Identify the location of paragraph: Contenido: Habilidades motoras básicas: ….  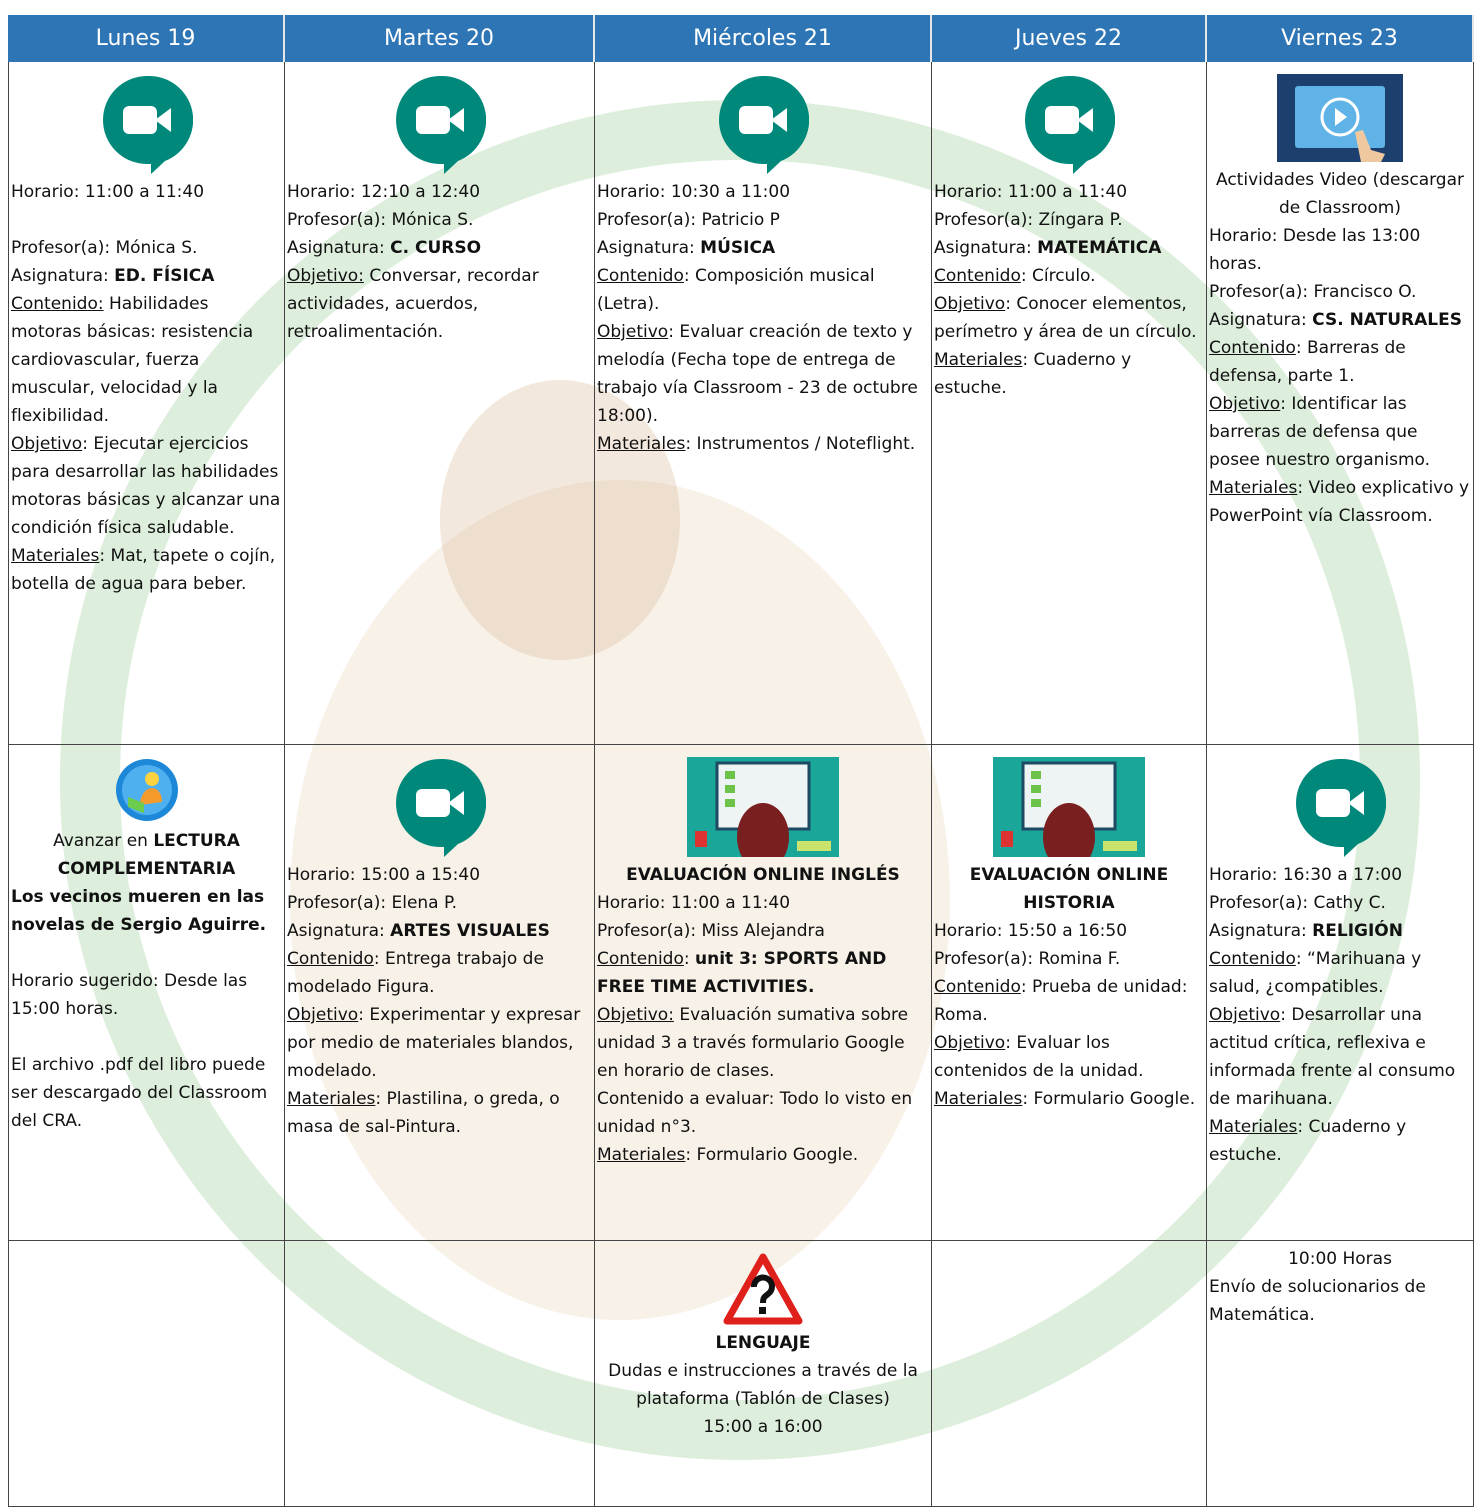
(146, 360).